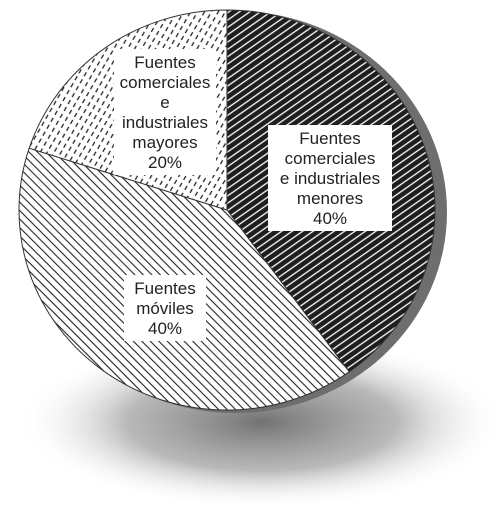  What do you see at coordinates (330, 198) in the screenshot?
I see `slice-label-line: menores` at bounding box center [330, 198].